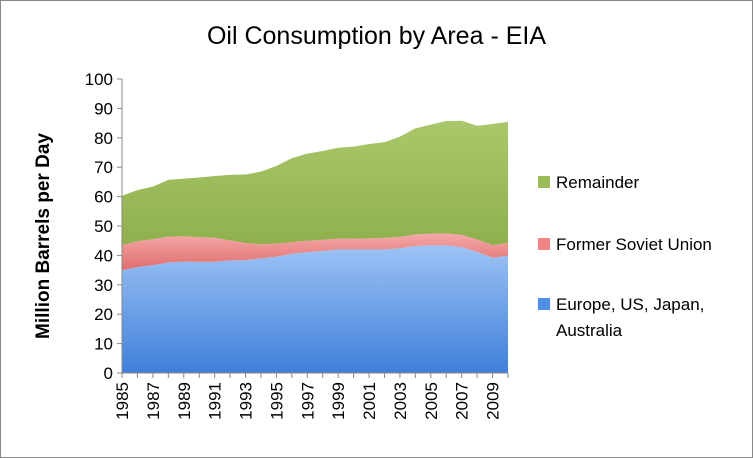 The image size is (753, 458). Describe the element at coordinates (307, 401) in the screenshot. I see `x-tick-label: 1997` at that location.